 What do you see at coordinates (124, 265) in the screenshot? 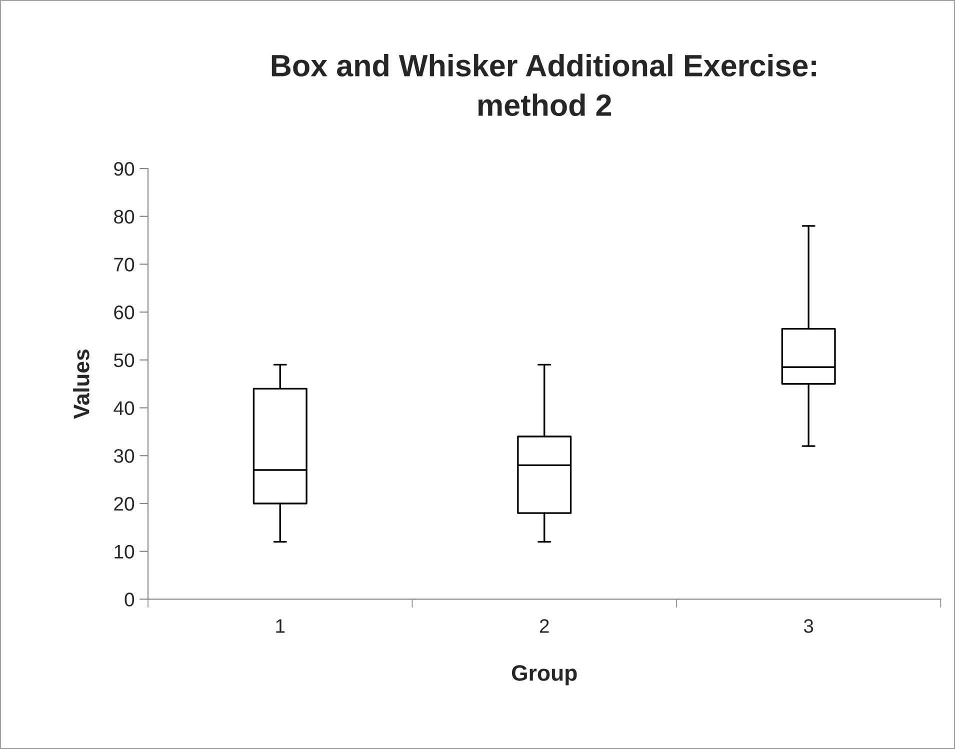
I see `y-tick-label: 70` at bounding box center [124, 265].